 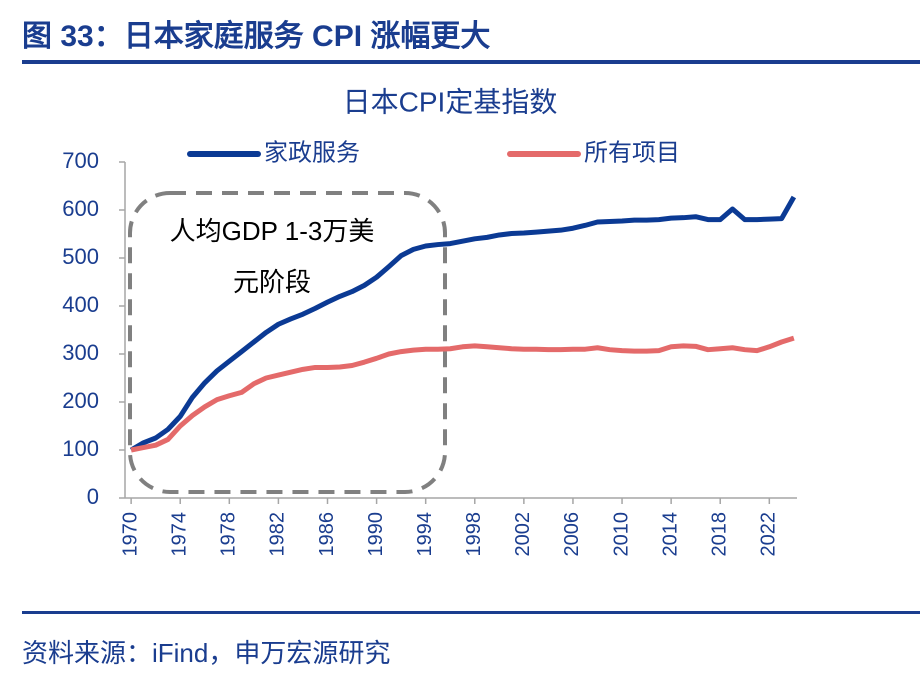 I want to click on page-title: 图 33：日本家庭服务 CPI 涨幅更大, so click(x=256, y=36).